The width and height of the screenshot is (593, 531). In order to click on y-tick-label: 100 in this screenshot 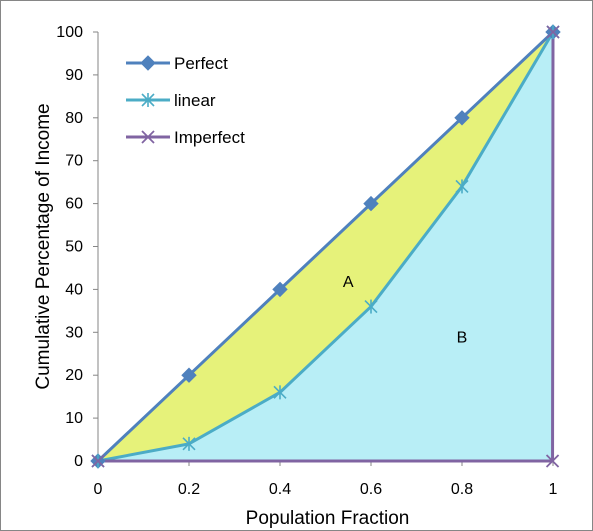, I will do `click(69, 32)`.